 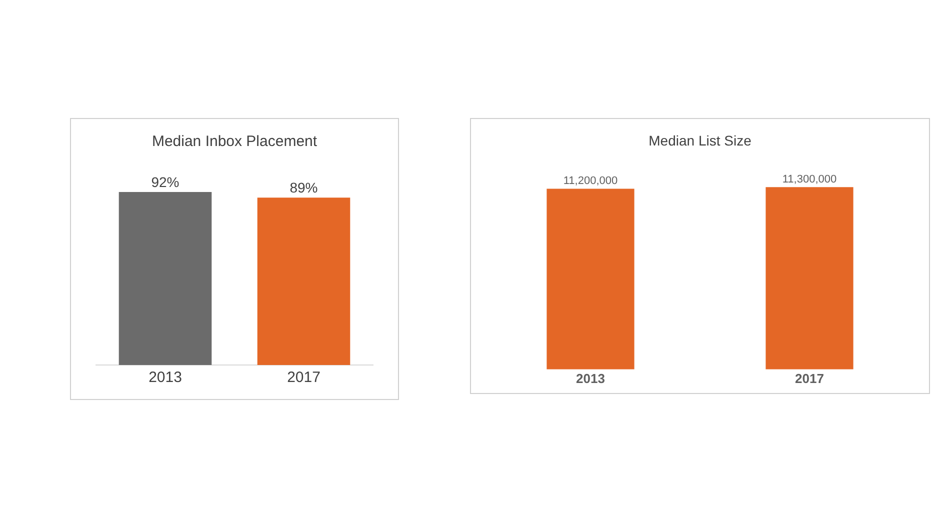 What do you see at coordinates (304, 188) in the screenshot?
I see `data-label: 89%` at bounding box center [304, 188].